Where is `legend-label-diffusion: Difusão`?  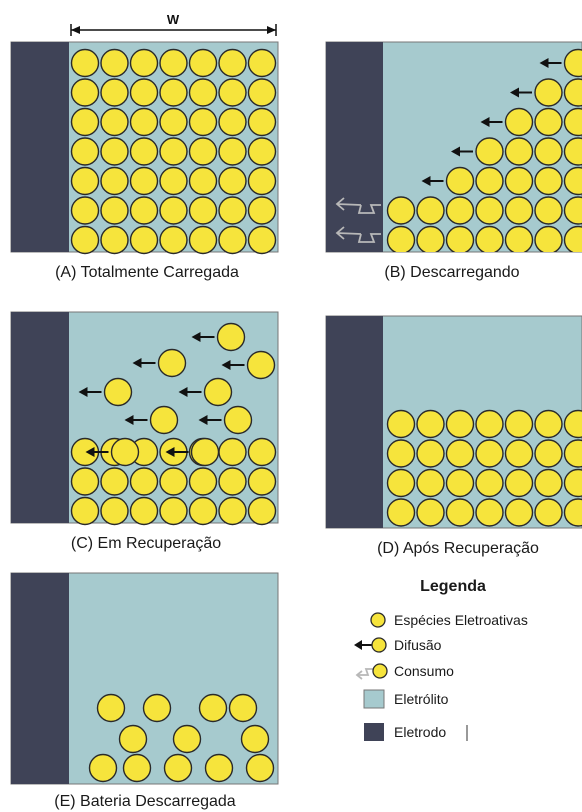
legend-label-diffusion: Difusão is located at coordinates (418, 645).